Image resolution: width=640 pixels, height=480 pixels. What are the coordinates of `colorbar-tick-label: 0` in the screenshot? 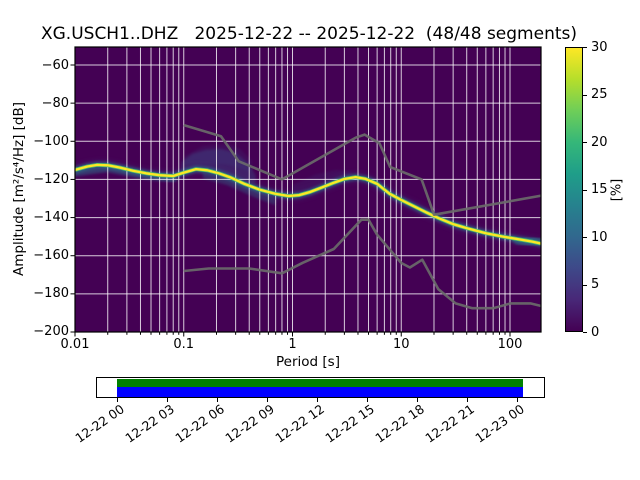 It's located at (595, 332).